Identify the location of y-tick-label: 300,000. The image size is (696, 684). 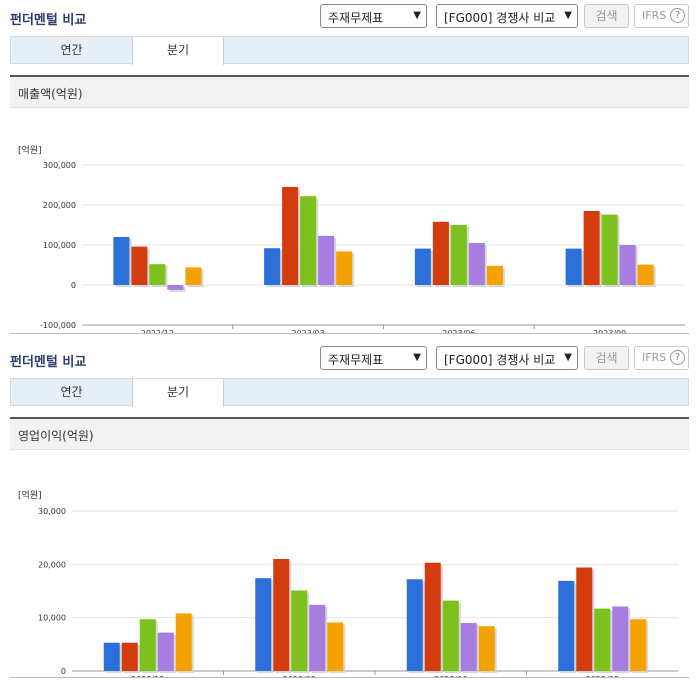
(59, 165).